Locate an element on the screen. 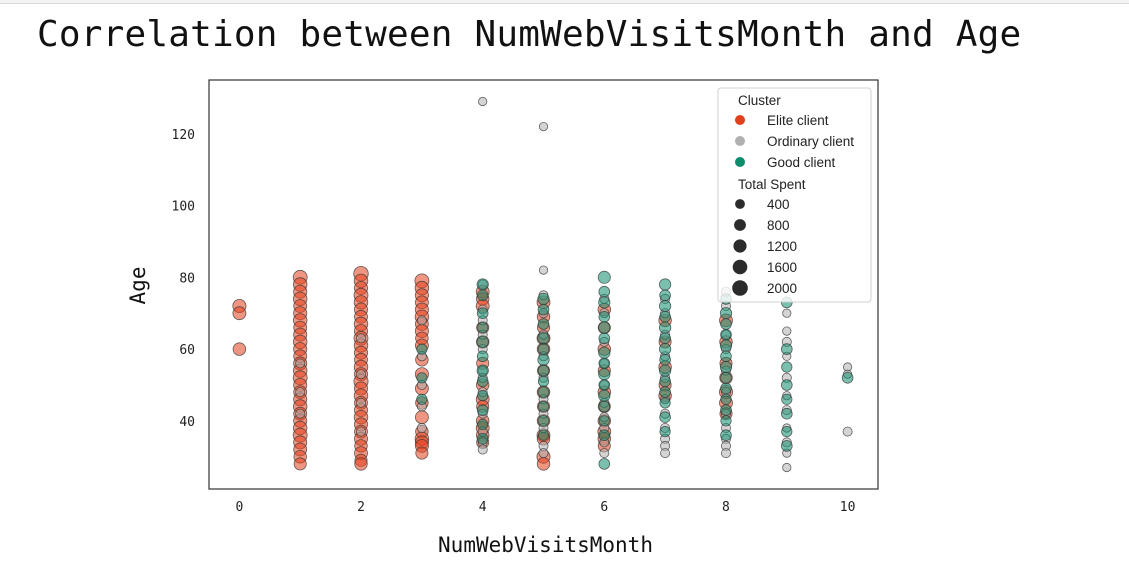 This screenshot has height=570, width=1129. legend-entry-label: Ordinary client is located at coordinates (810, 141).